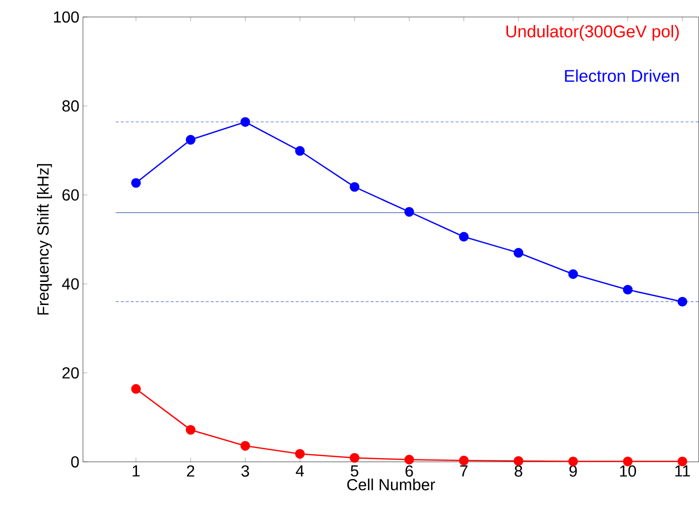 The image size is (699, 508). Describe the element at coordinates (70, 195) in the screenshot. I see `y-tick-label: 60` at that location.